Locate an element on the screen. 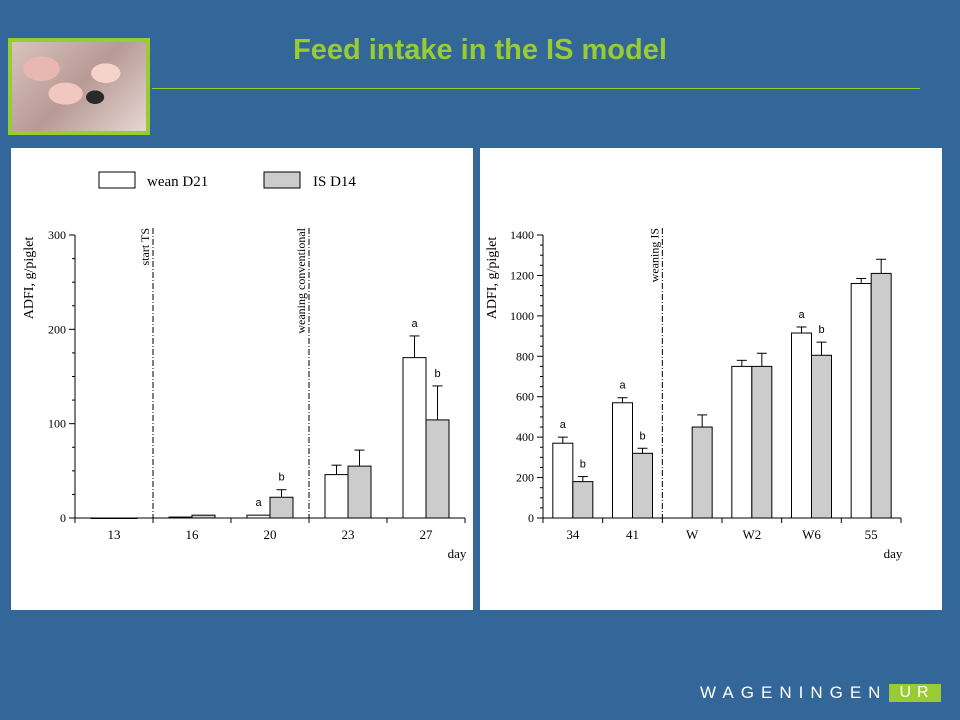  legend-label-is-d14: IS D14 is located at coordinates (334, 182).